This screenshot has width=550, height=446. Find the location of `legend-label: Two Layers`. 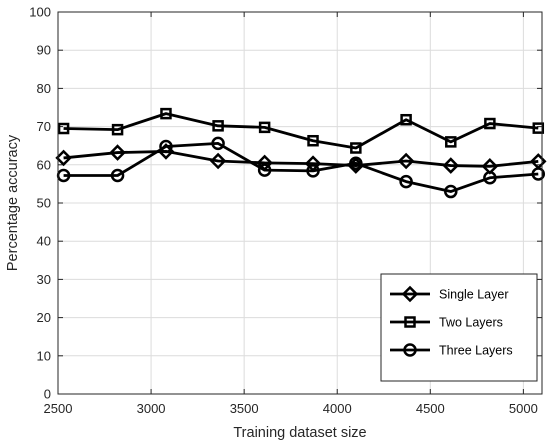

legend-label: Two Layers is located at coordinates (471, 323).